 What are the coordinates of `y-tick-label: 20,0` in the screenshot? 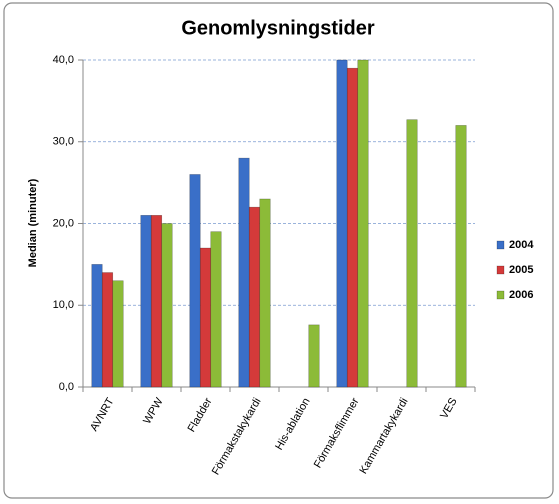 It's located at (63, 223).